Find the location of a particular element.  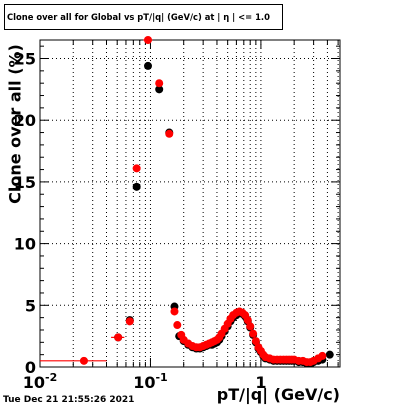

x-tick-labels: 10⁻² 10⁻¹ 1 is located at coordinates (145, 381).